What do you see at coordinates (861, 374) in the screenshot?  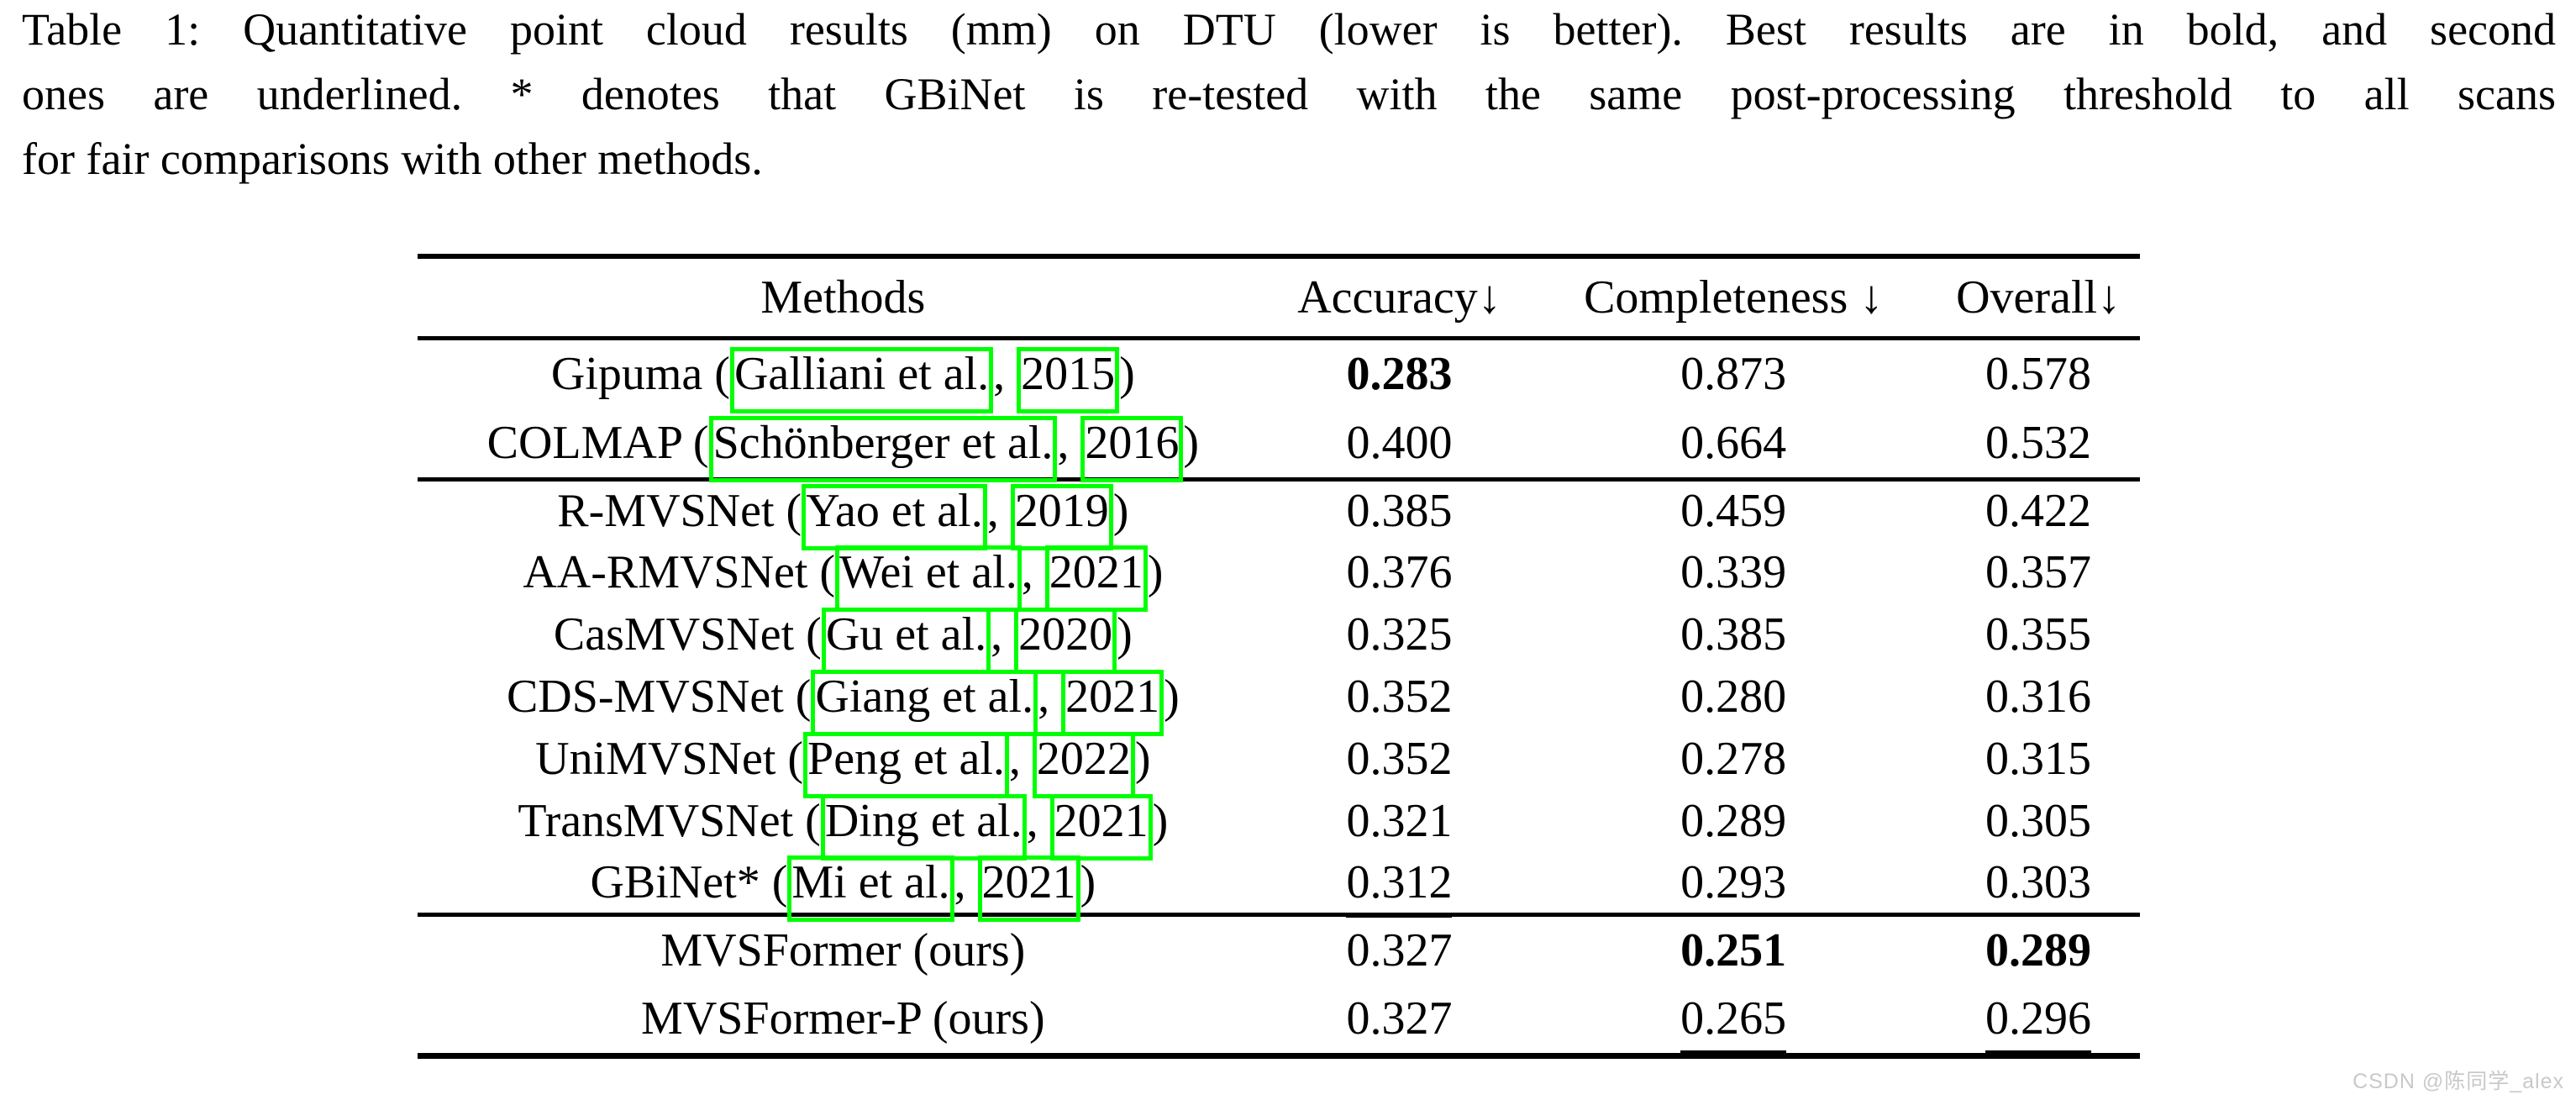 I see `citation-author-link-box: Galliani et al.` at bounding box center [861, 374].